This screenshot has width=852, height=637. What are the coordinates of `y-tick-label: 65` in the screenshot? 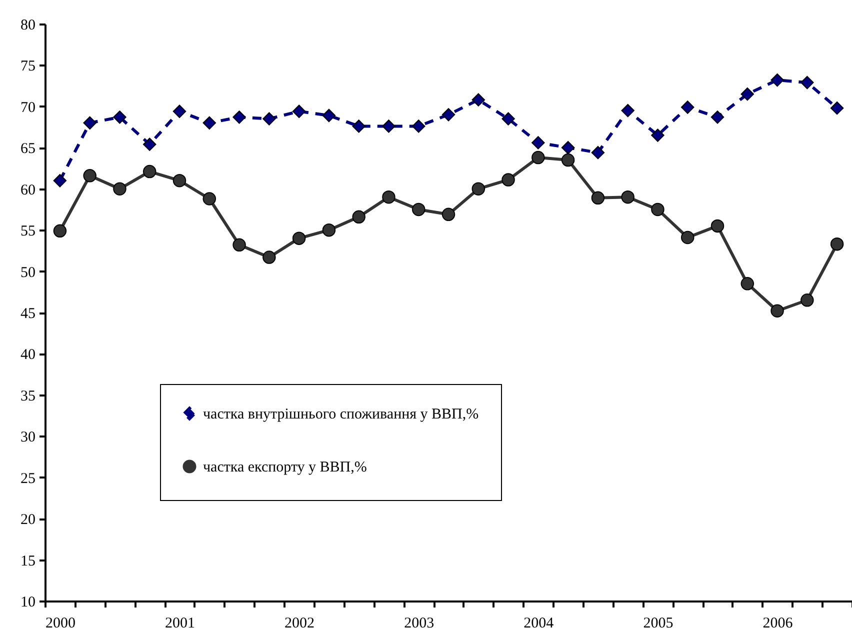 It's located at (28, 149).